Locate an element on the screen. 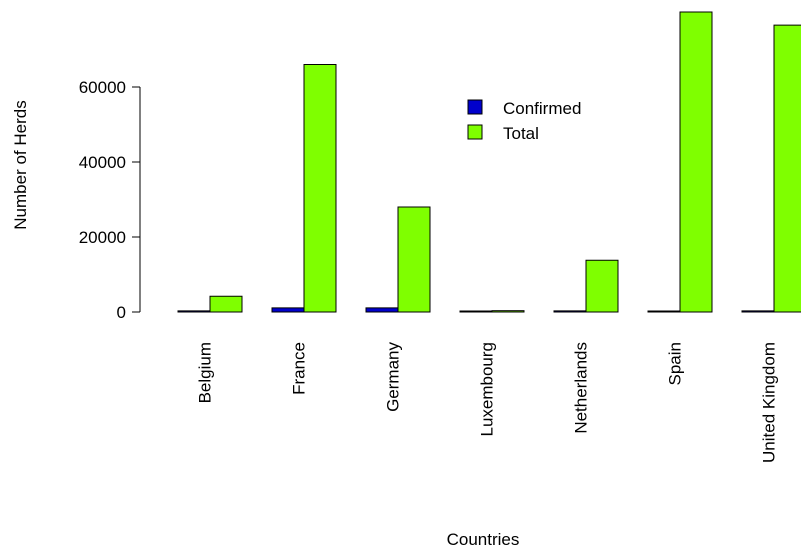  bar-confirmed-spain is located at coordinates (664, 311).